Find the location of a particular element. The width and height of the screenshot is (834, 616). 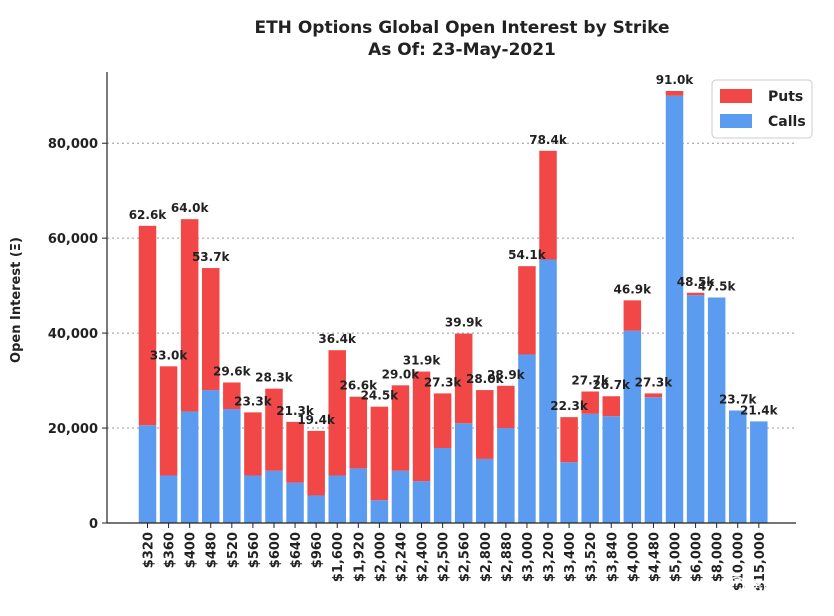

y-tick-label: 60,000 is located at coordinates (73, 239).